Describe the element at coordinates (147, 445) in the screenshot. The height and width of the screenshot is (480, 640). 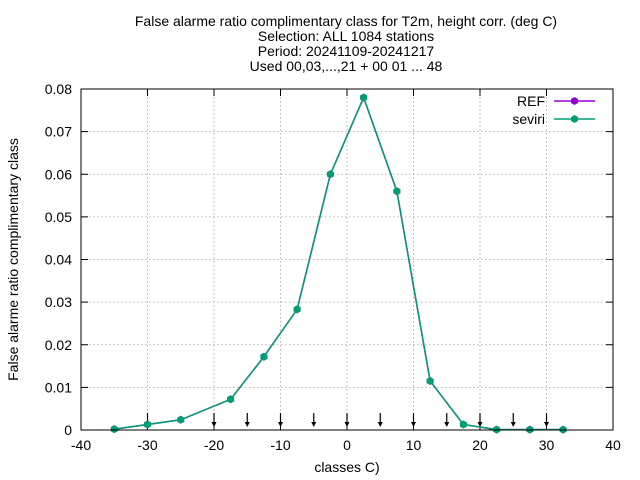
I see `x-tick-label: -30` at that location.